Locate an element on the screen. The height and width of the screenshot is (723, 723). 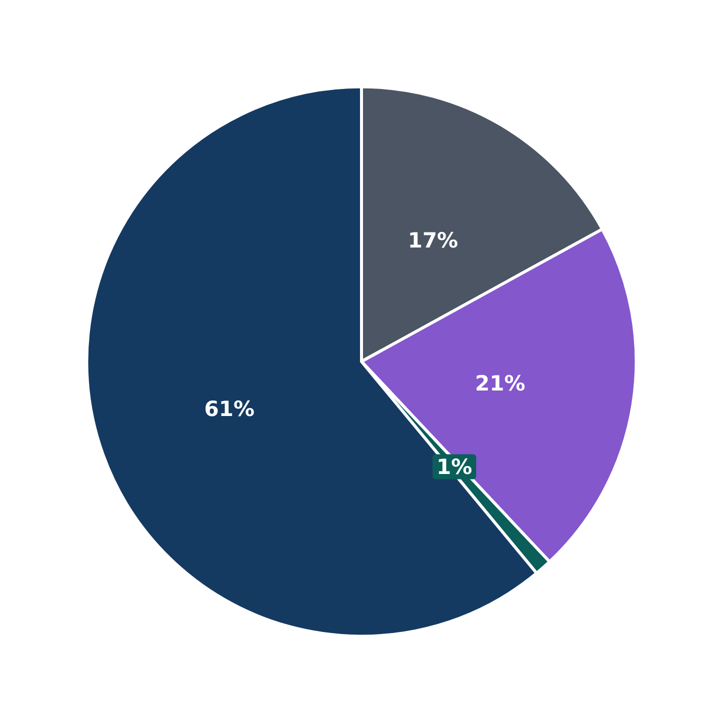
data-label: 1% is located at coordinates (454, 466).